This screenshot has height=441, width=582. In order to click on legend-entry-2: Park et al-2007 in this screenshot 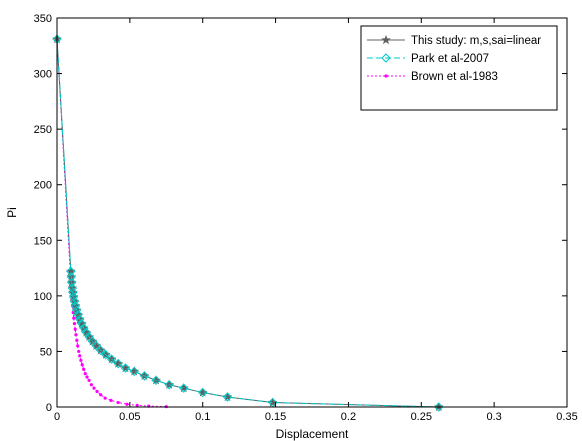, I will do `click(428, 59)`.